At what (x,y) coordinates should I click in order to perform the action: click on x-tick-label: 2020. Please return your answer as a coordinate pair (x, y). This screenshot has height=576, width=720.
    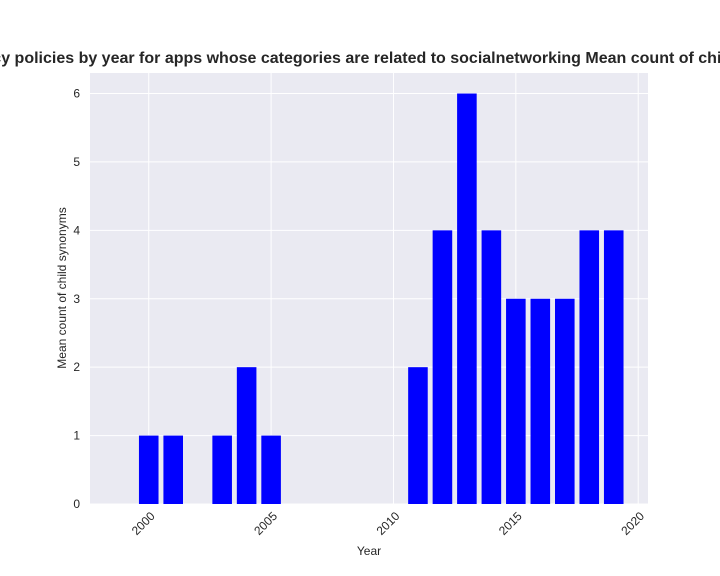
    Looking at the image, I should click on (632, 523).